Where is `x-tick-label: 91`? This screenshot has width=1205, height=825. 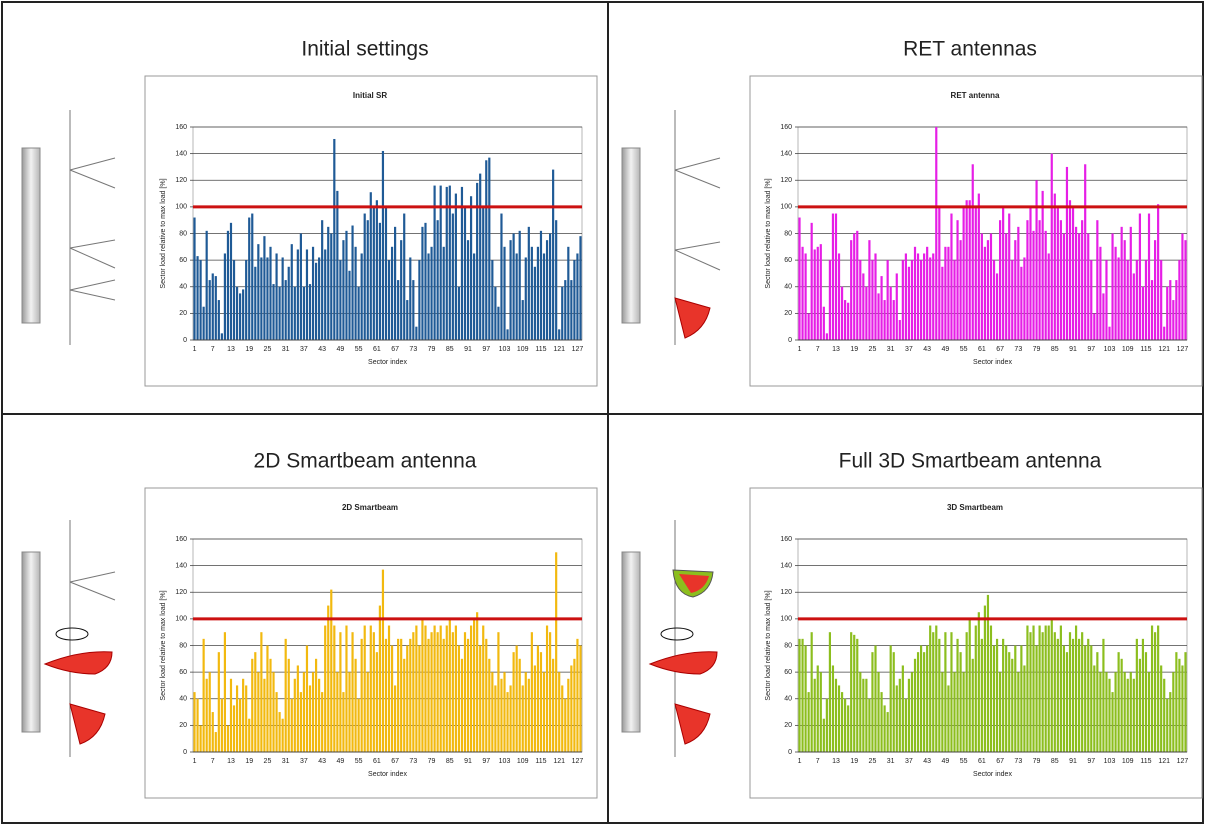
x-tick-label: 91 is located at coordinates (468, 761).